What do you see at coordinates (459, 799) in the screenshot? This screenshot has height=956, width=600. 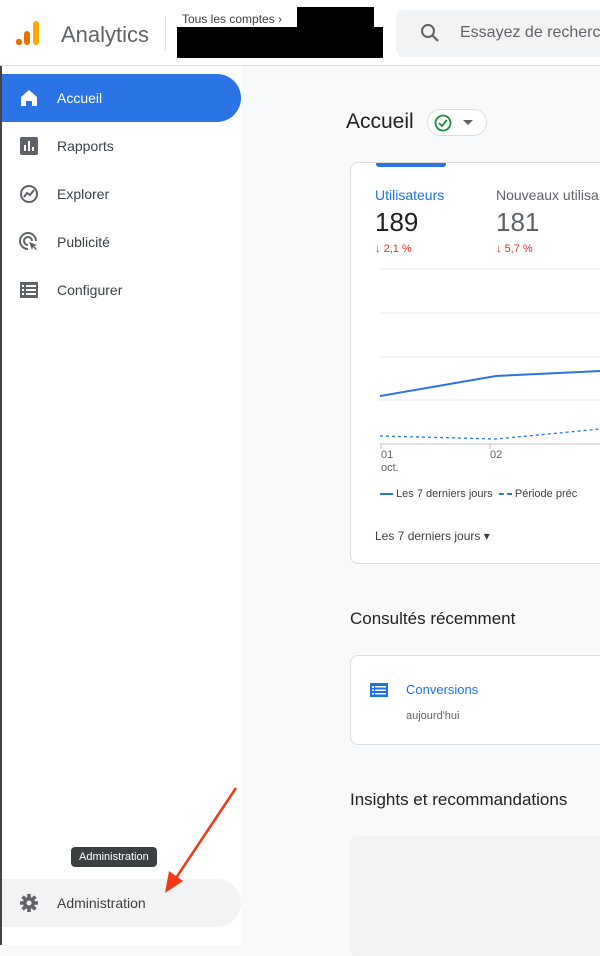 I see `insights-heading: Insights et recommandations` at bounding box center [459, 799].